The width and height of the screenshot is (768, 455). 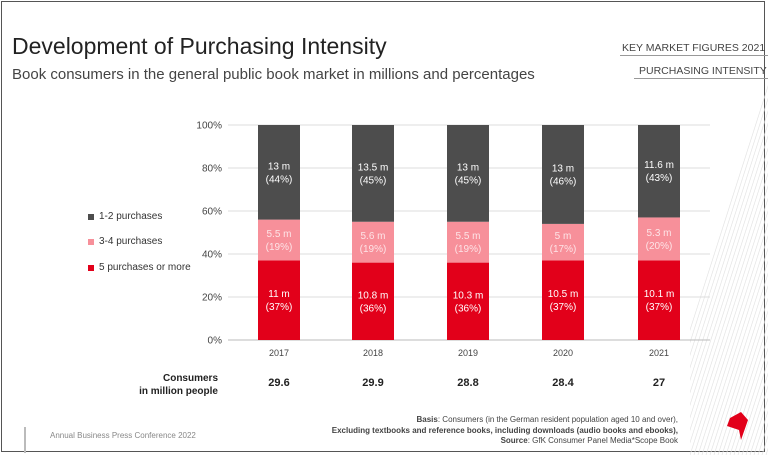 I want to click on data-label-percent: (43%), so click(x=659, y=178).